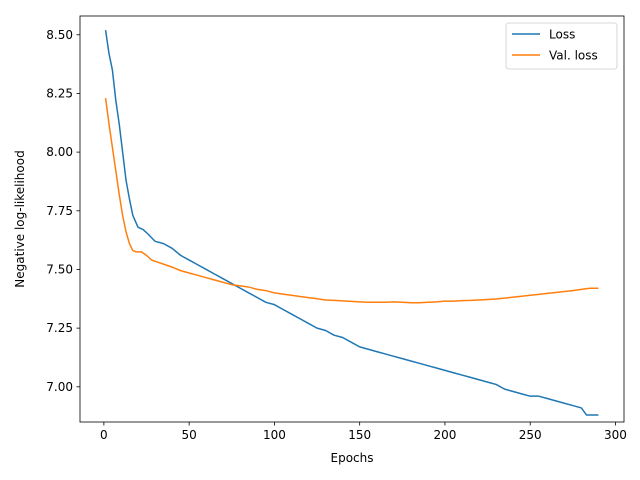  Describe the element at coordinates (59, 387) in the screenshot. I see `y-tick-label: 7.00` at that location.